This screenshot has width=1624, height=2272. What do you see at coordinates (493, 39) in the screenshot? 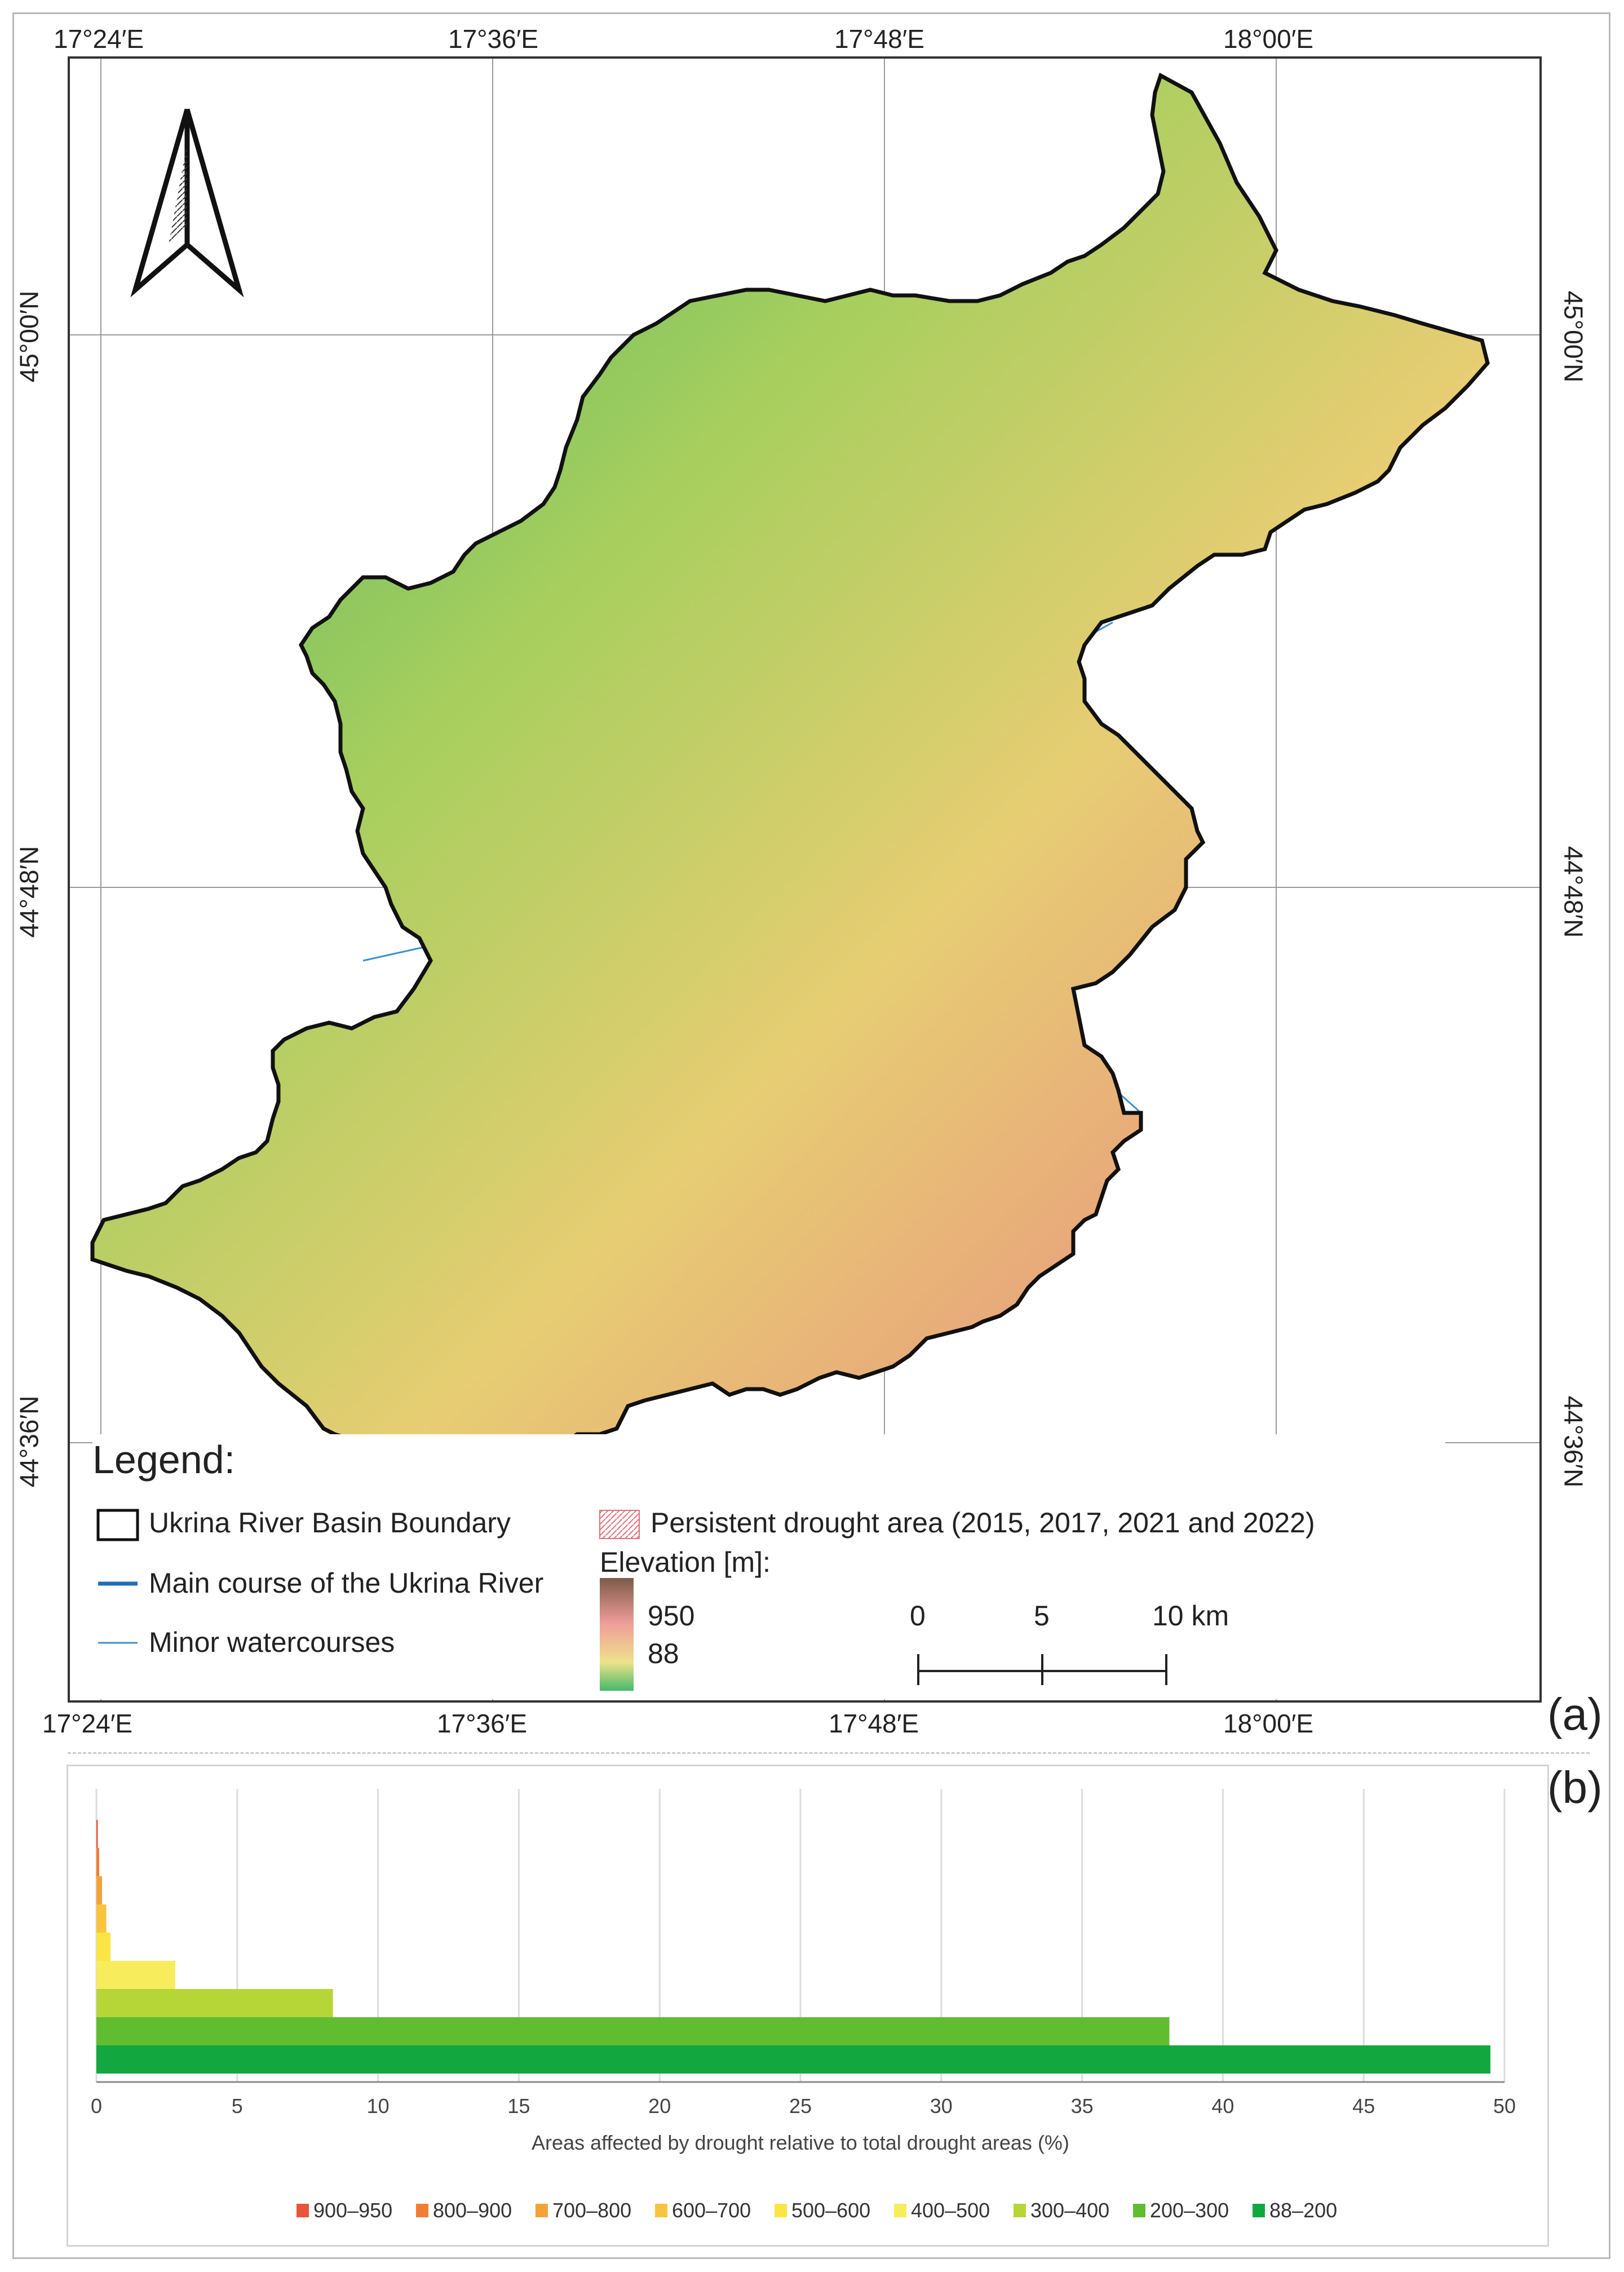
I see `top-lon-label-2: 17°36′E` at bounding box center [493, 39].